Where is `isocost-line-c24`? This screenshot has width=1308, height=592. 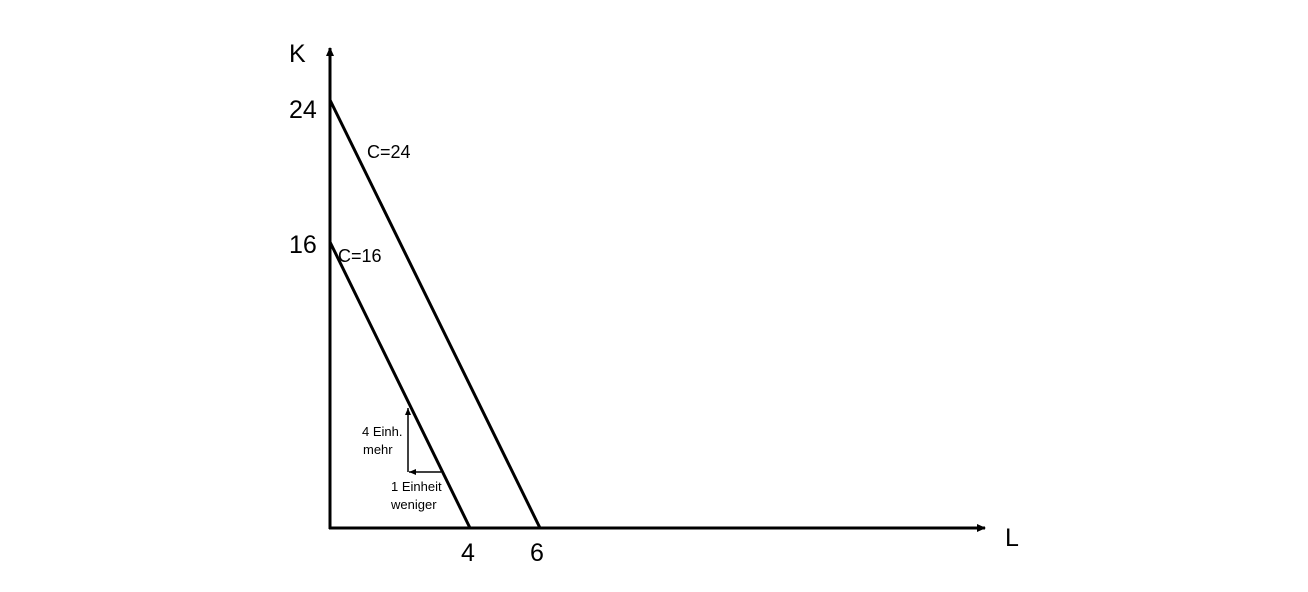
isocost-line-c24 is located at coordinates (435, 314).